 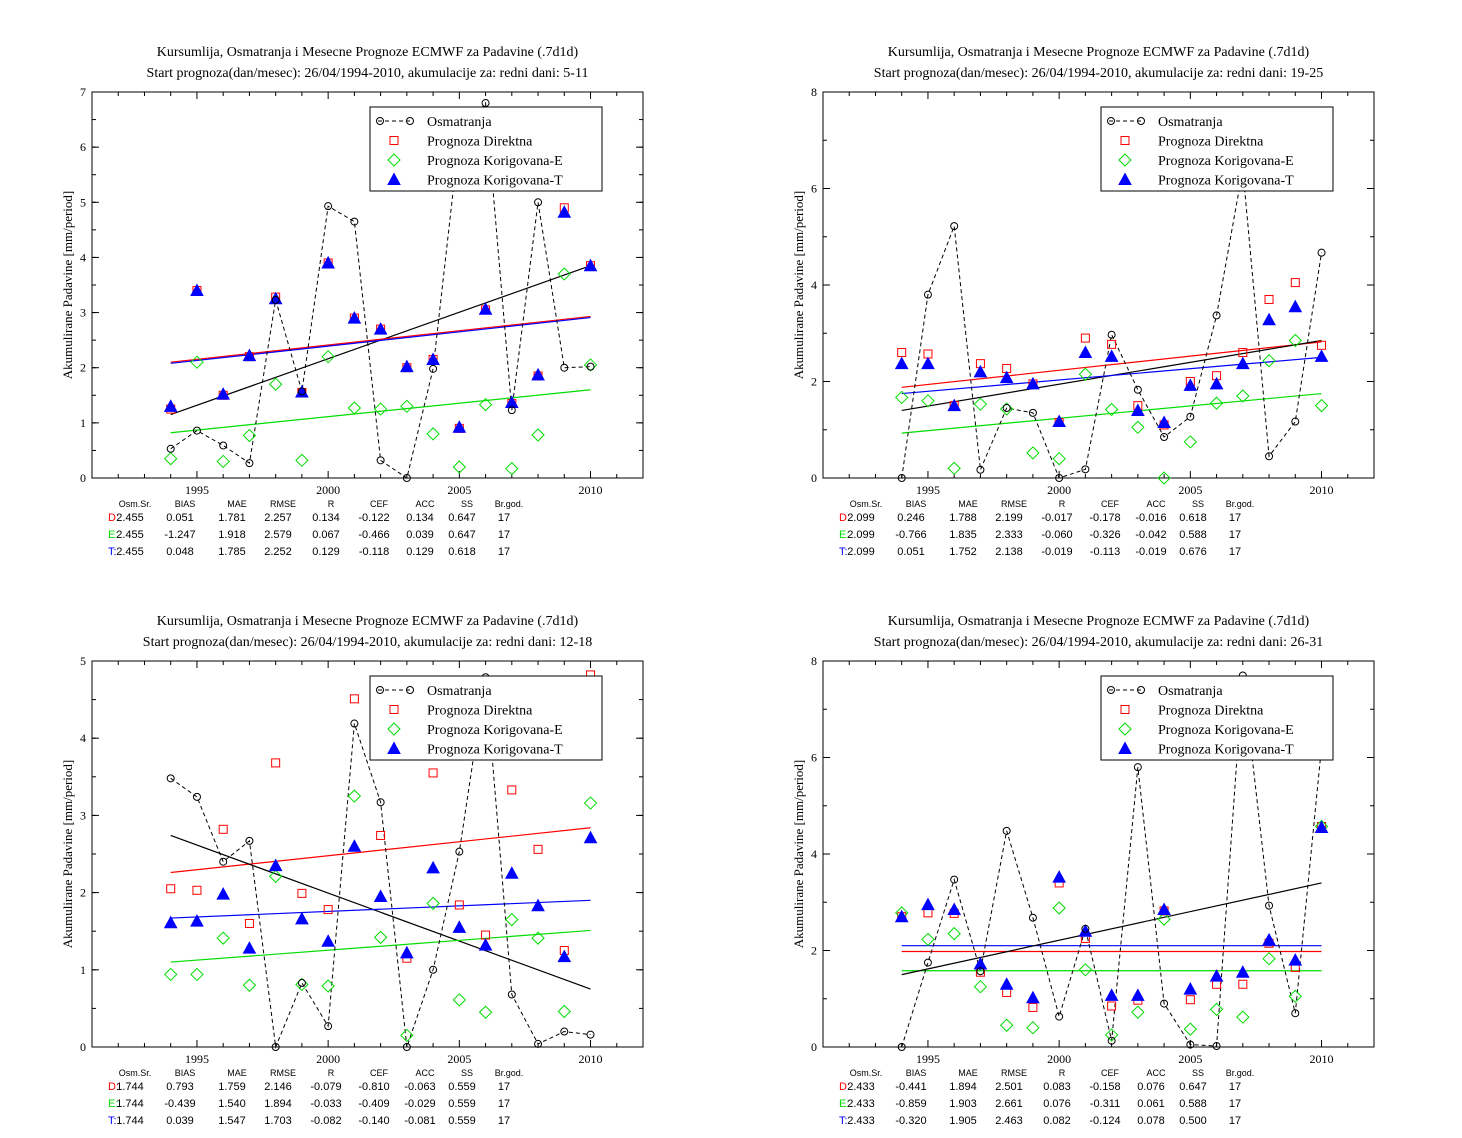 What do you see at coordinates (420, 535) in the screenshot?
I see `stats-value: 0.039` at bounding box center [420, 535].